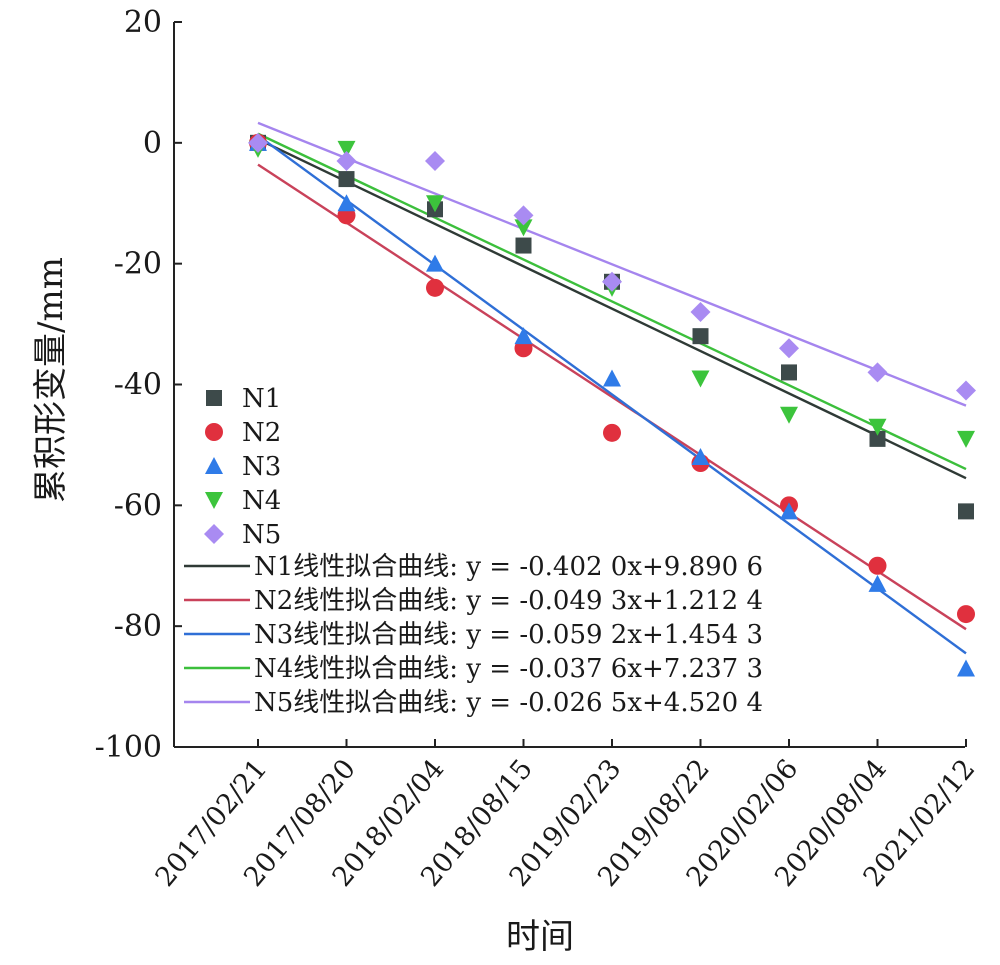 The image size is (1000, 965). Describe the element at coordinates (508, 601) in the screenshot. I see `legend-fit-label-n2: N2线性拟合曲线: y = -0.049 3x+1.212 4` at that location.